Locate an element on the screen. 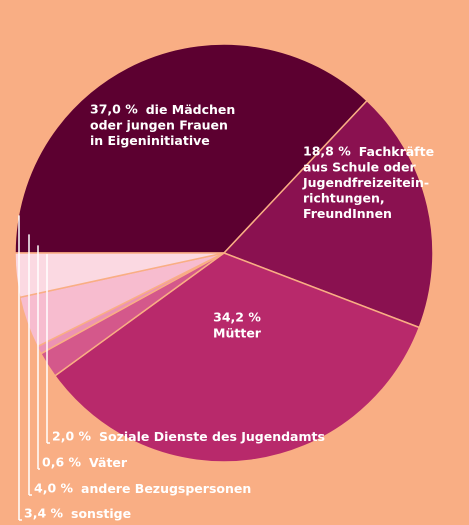 The width and height of the screenshot is (469, 525). value-label: 3,4 % is located at coordinates (43, 513).